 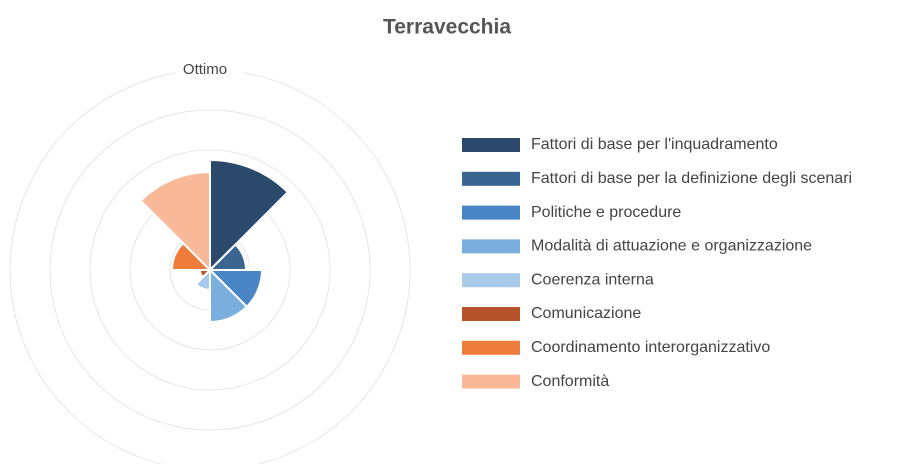 I want to click on legend-label: Politiche e procedure, so click(x=606, y=212).